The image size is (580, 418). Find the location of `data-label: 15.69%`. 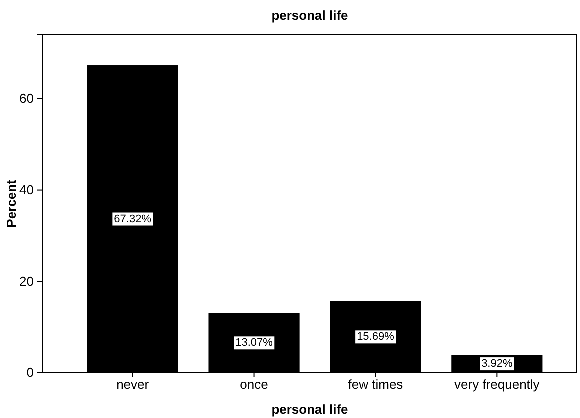

data-label: 15.69% is located at coordinates (376, 337).